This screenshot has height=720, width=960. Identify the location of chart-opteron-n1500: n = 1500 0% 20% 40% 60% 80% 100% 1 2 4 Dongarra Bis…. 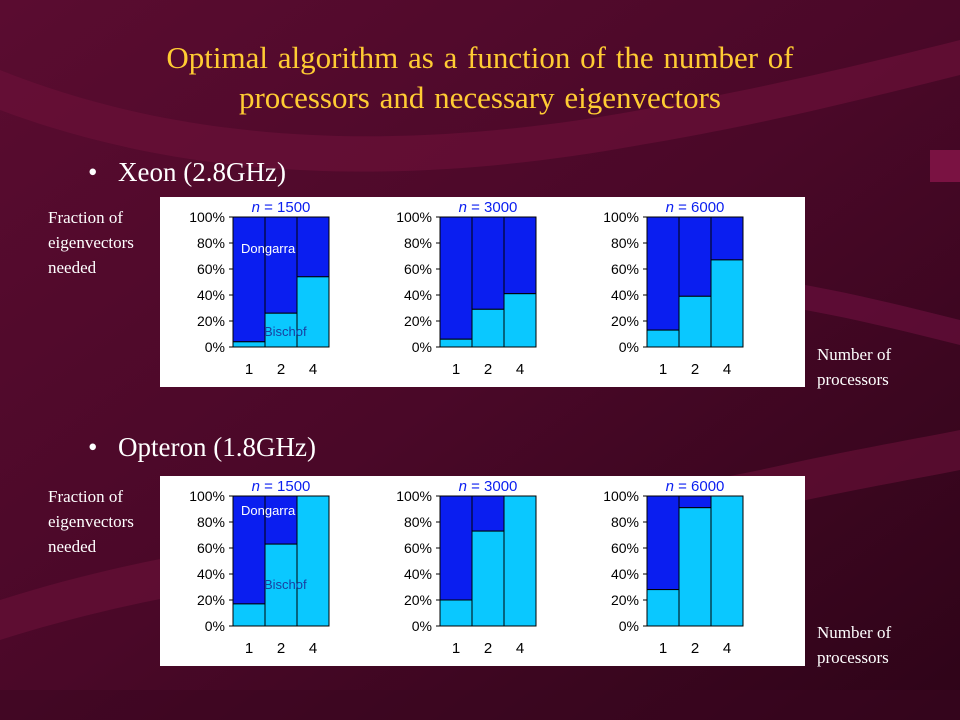
(259, 567).